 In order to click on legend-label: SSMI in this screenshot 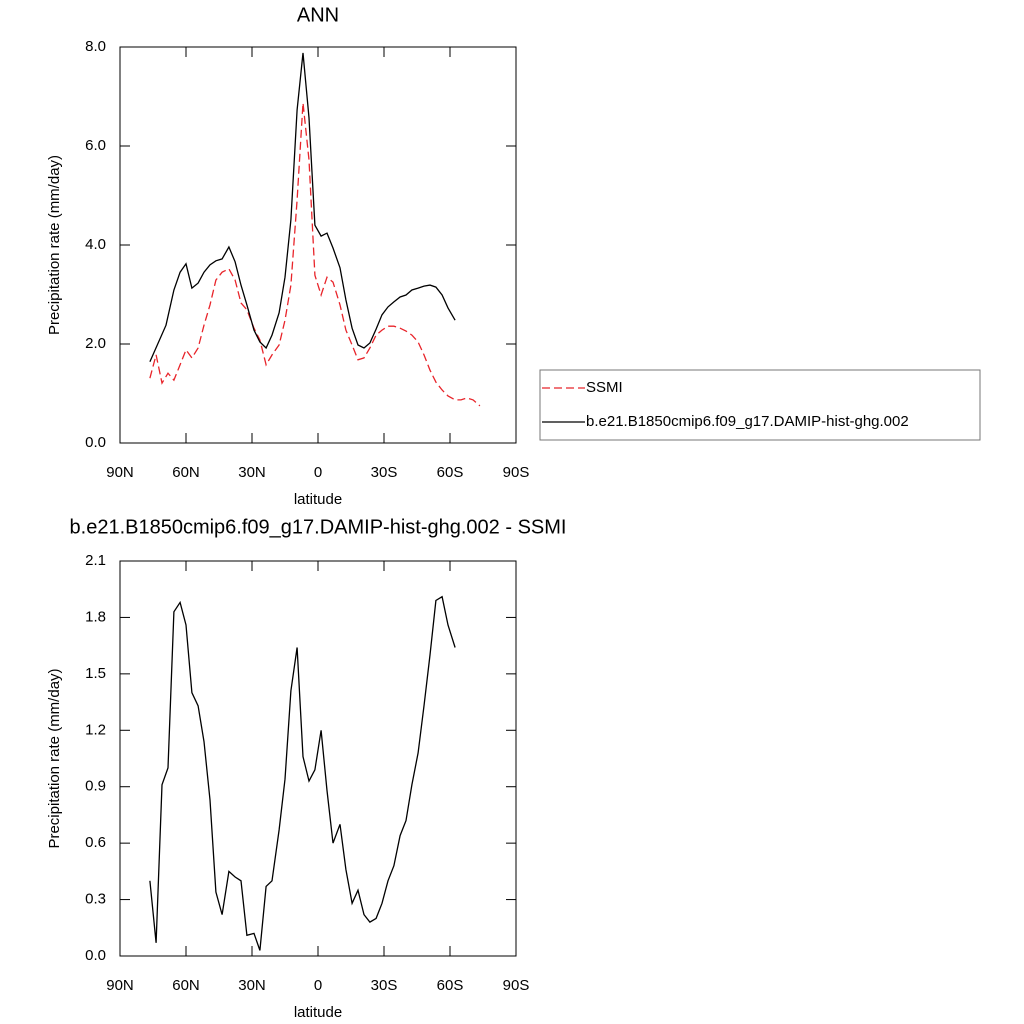, I will do `click(604, 387)`.